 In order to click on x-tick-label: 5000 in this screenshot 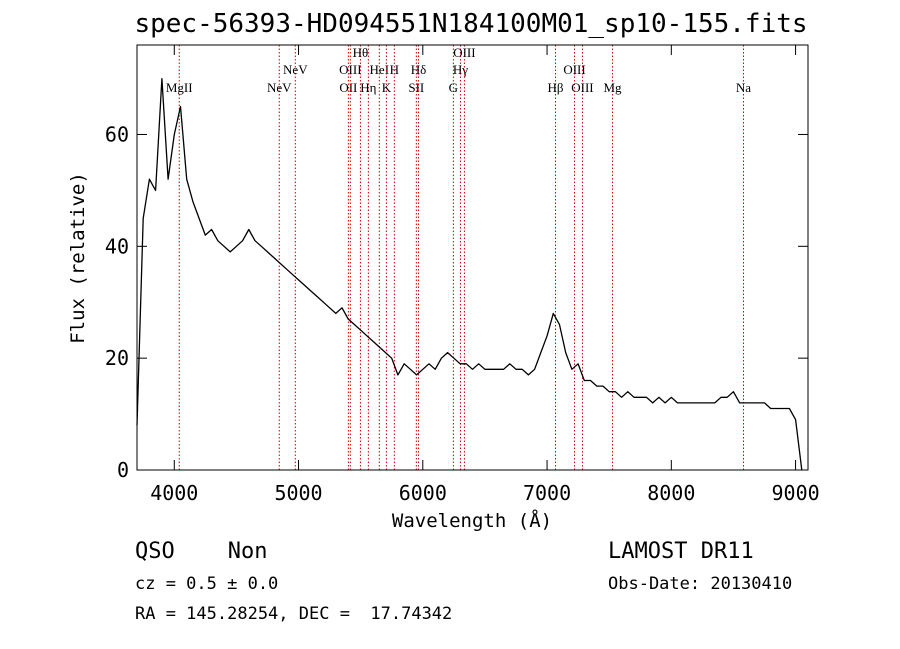, I will do `click(298, 493)`.